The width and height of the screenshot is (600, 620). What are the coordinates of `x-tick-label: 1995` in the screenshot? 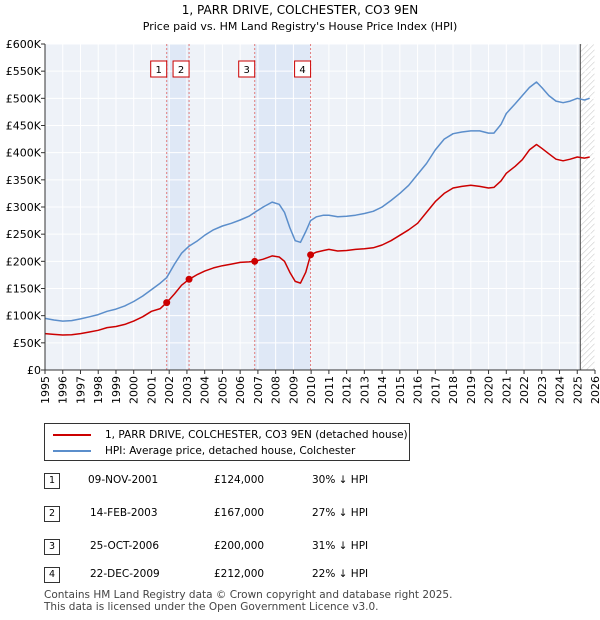 It's located at (45, 390).